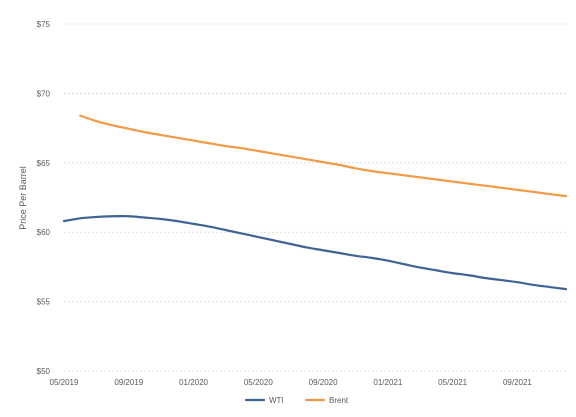 This screenshot has height=417, width=576. What do you see at coordinates (326, 400) in the screenshot?
I see `legend-item-brent: Brent` at bounding box center [326, 400].